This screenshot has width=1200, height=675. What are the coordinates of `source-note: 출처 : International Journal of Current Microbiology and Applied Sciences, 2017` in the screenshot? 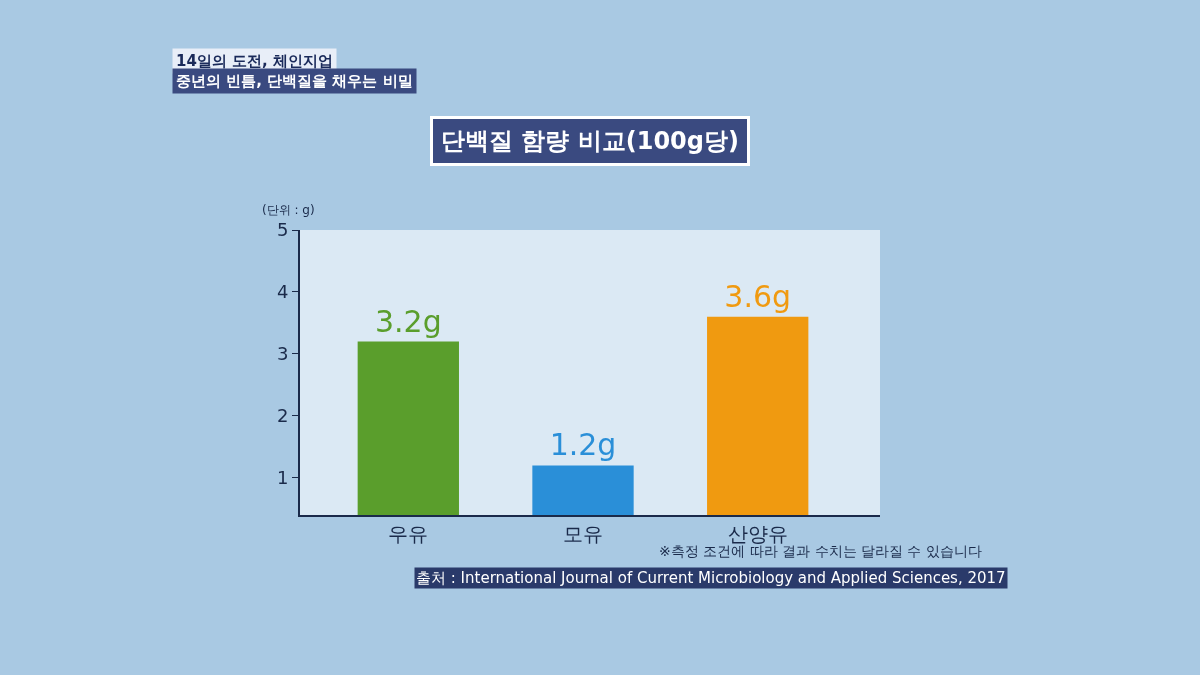 It's located at (711, 578).